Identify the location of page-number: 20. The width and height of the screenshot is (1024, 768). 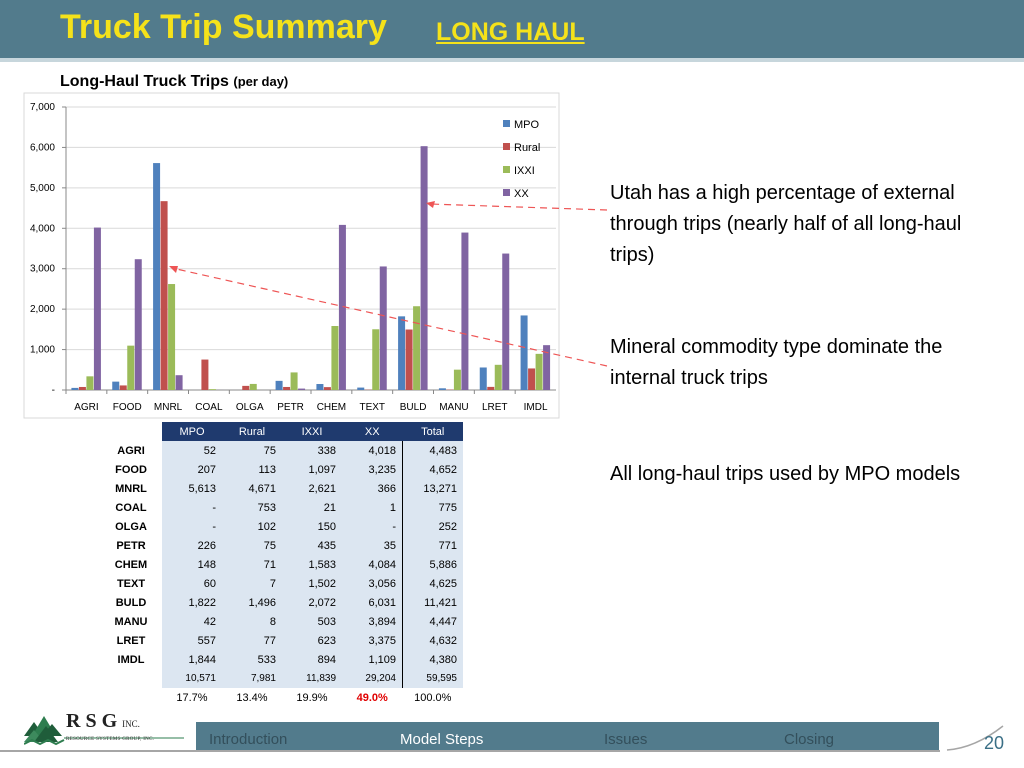
(994, 743).